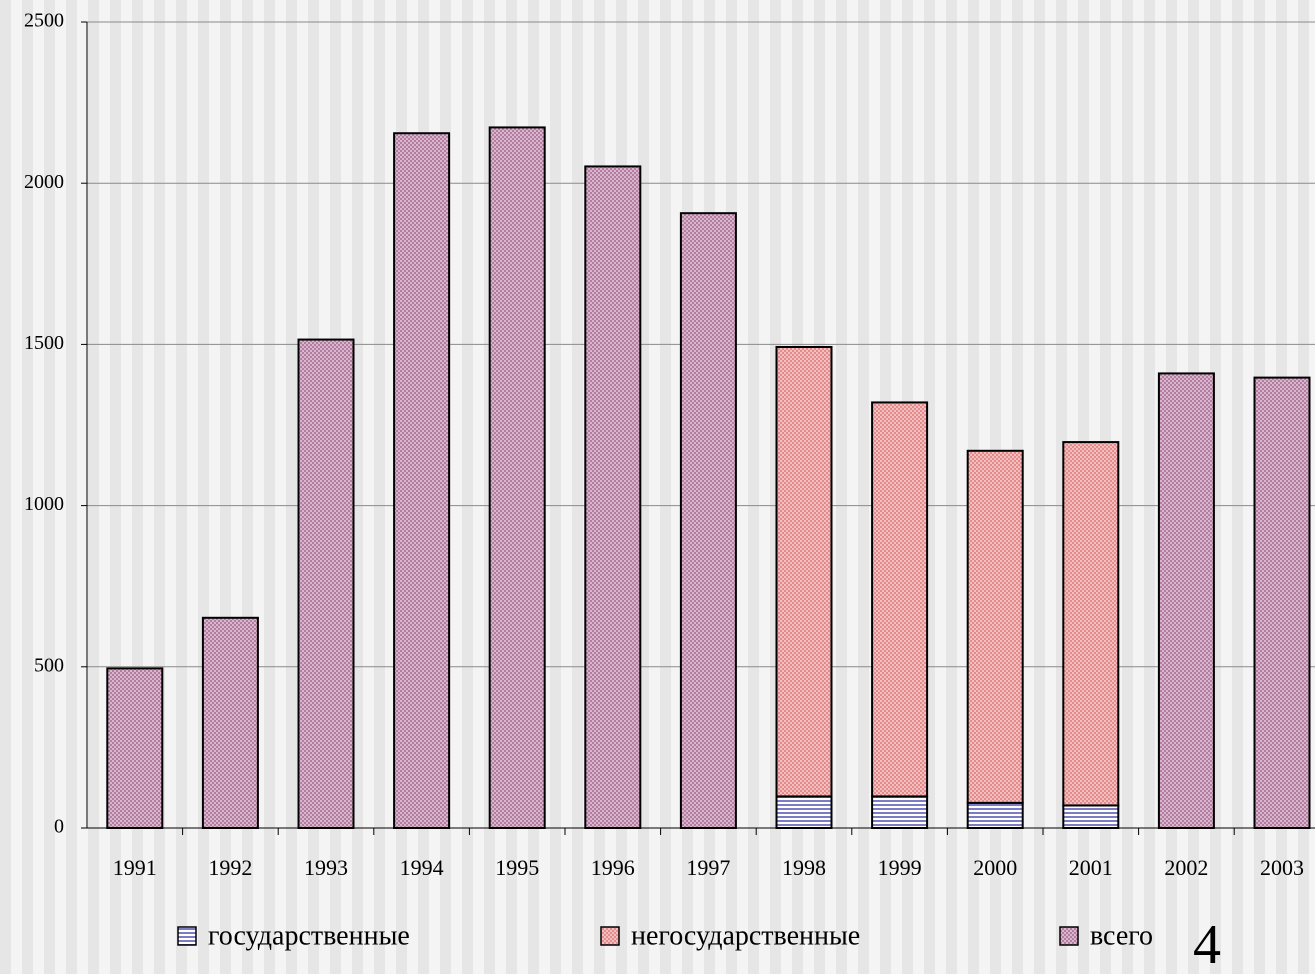 The height and width of the screenshot is (974, 1315). What do you see at coordinates (59, 827) in the screenshot?
I see `y-tick-label: 0` at bounding box center [59, 827].